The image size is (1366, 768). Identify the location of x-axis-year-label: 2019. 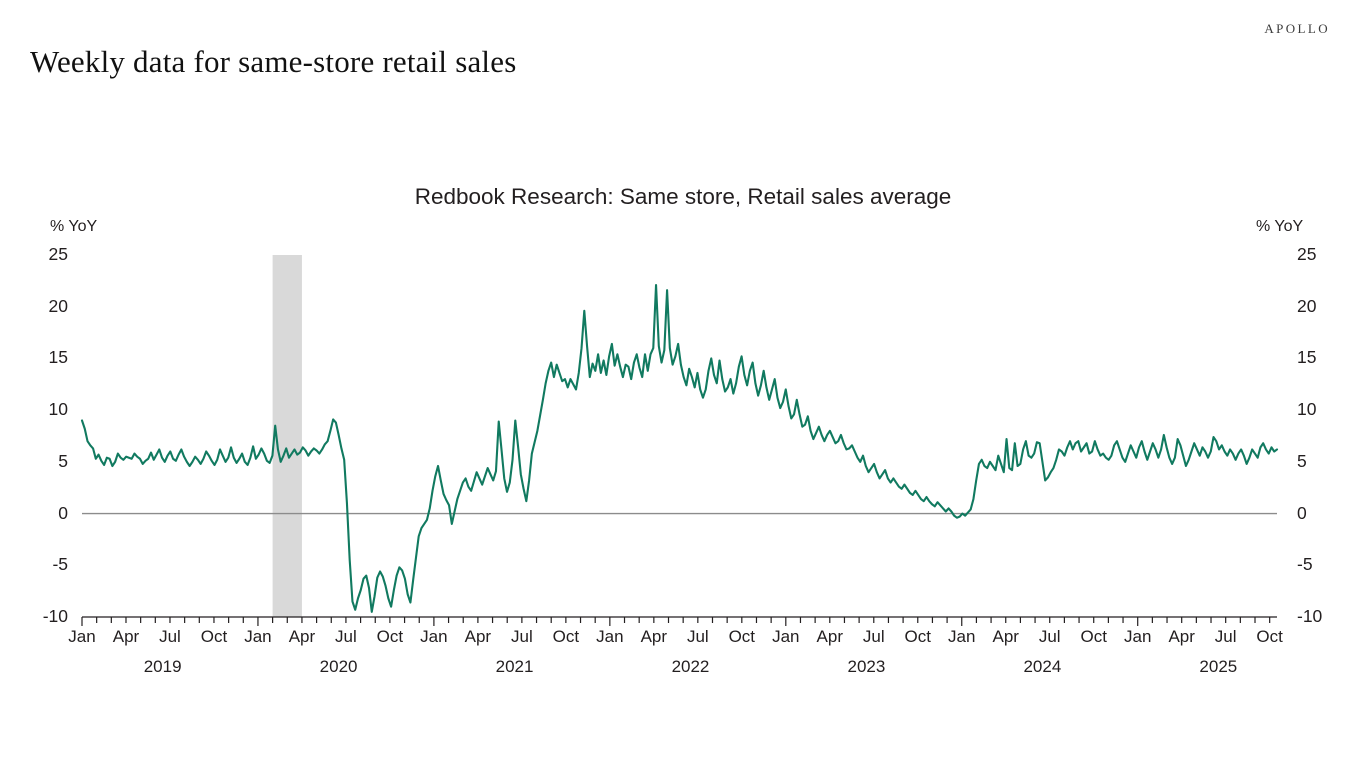
(162, 666).